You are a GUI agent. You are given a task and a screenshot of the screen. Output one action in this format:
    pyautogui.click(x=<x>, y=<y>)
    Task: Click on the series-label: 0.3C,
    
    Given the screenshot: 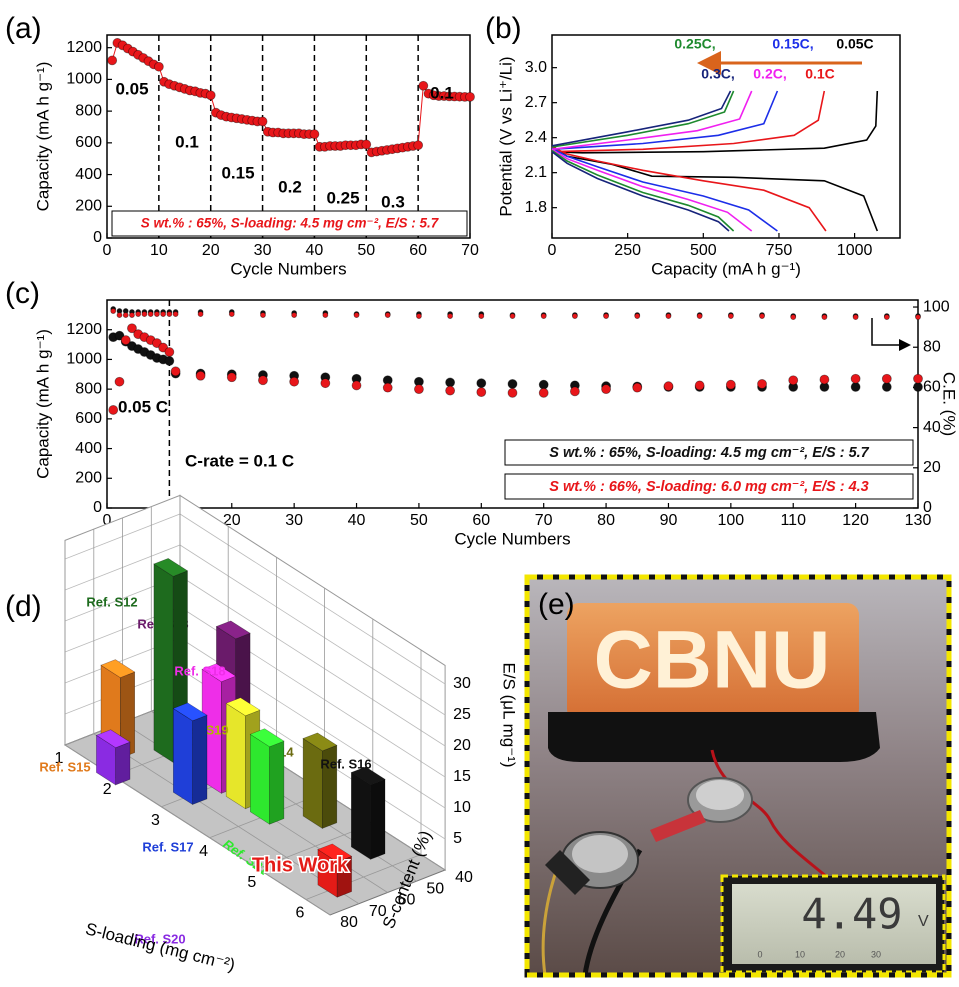 What is the action you would take?
    pyautogui.click(x=717, y=74)
    